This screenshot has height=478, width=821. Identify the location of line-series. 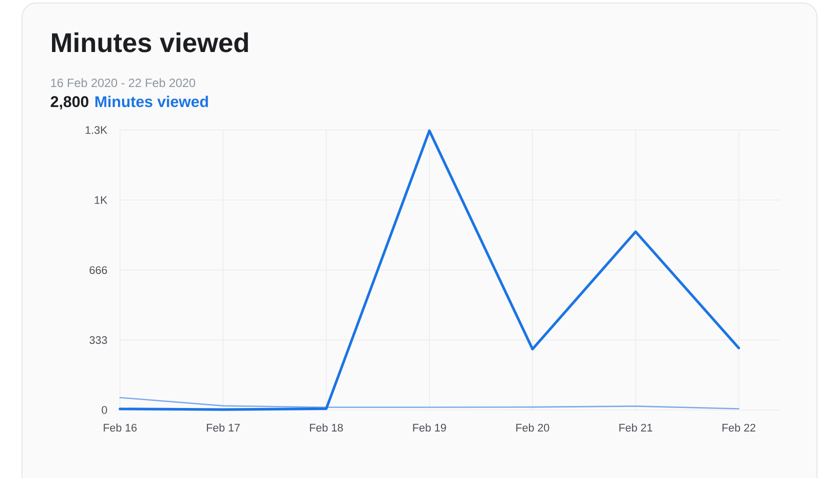
(429, 403).